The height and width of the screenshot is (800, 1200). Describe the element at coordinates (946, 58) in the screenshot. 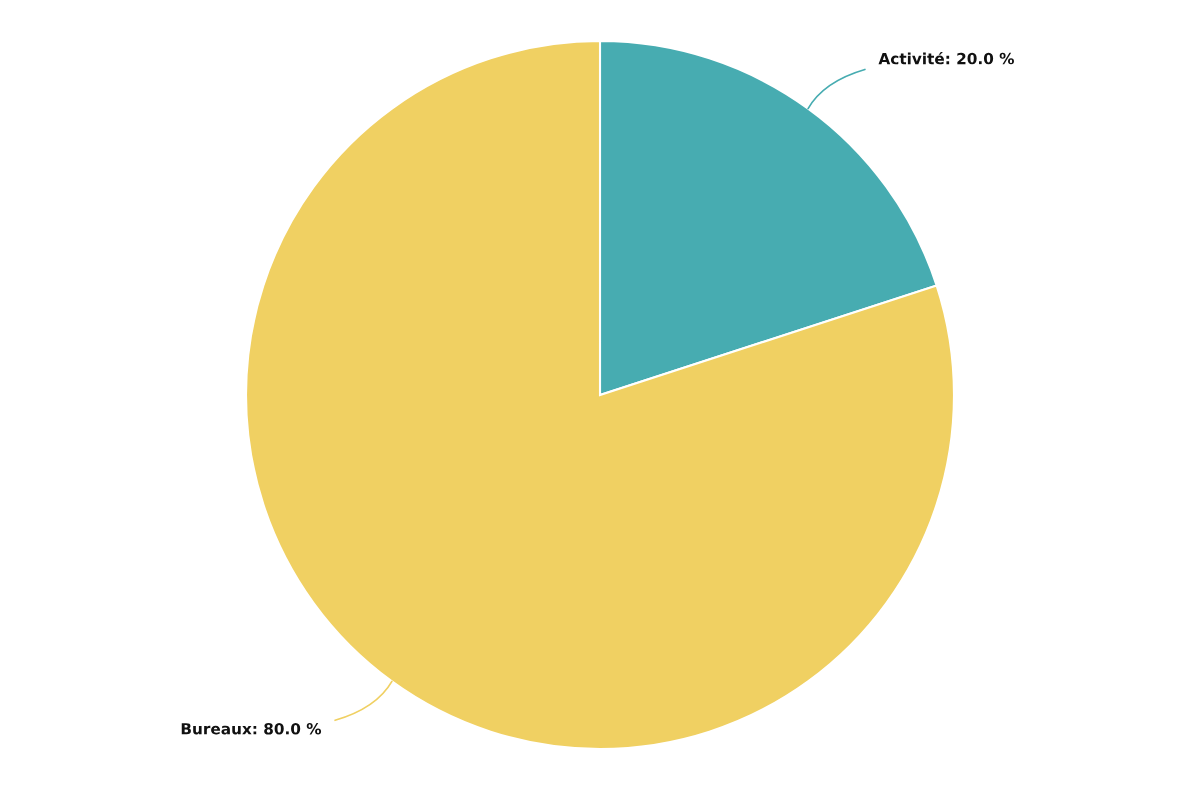

I see `slice-label: Activité: 20.0 %` at that location.